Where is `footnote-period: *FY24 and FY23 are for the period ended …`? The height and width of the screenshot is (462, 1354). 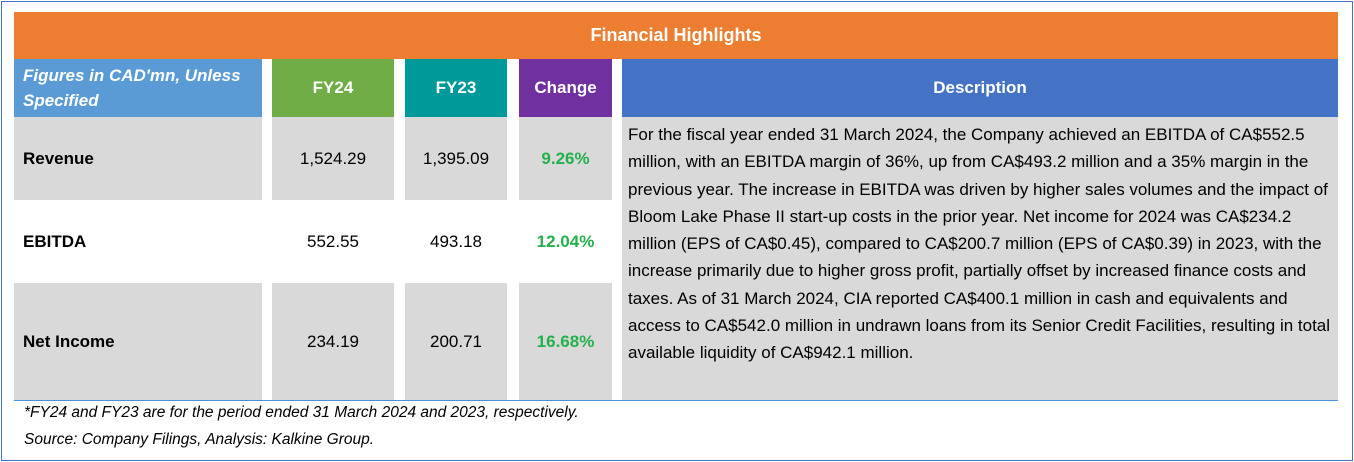 footnote-period: *FY24 and FY23 are for the period ended … is located at coordinates (301, 412).